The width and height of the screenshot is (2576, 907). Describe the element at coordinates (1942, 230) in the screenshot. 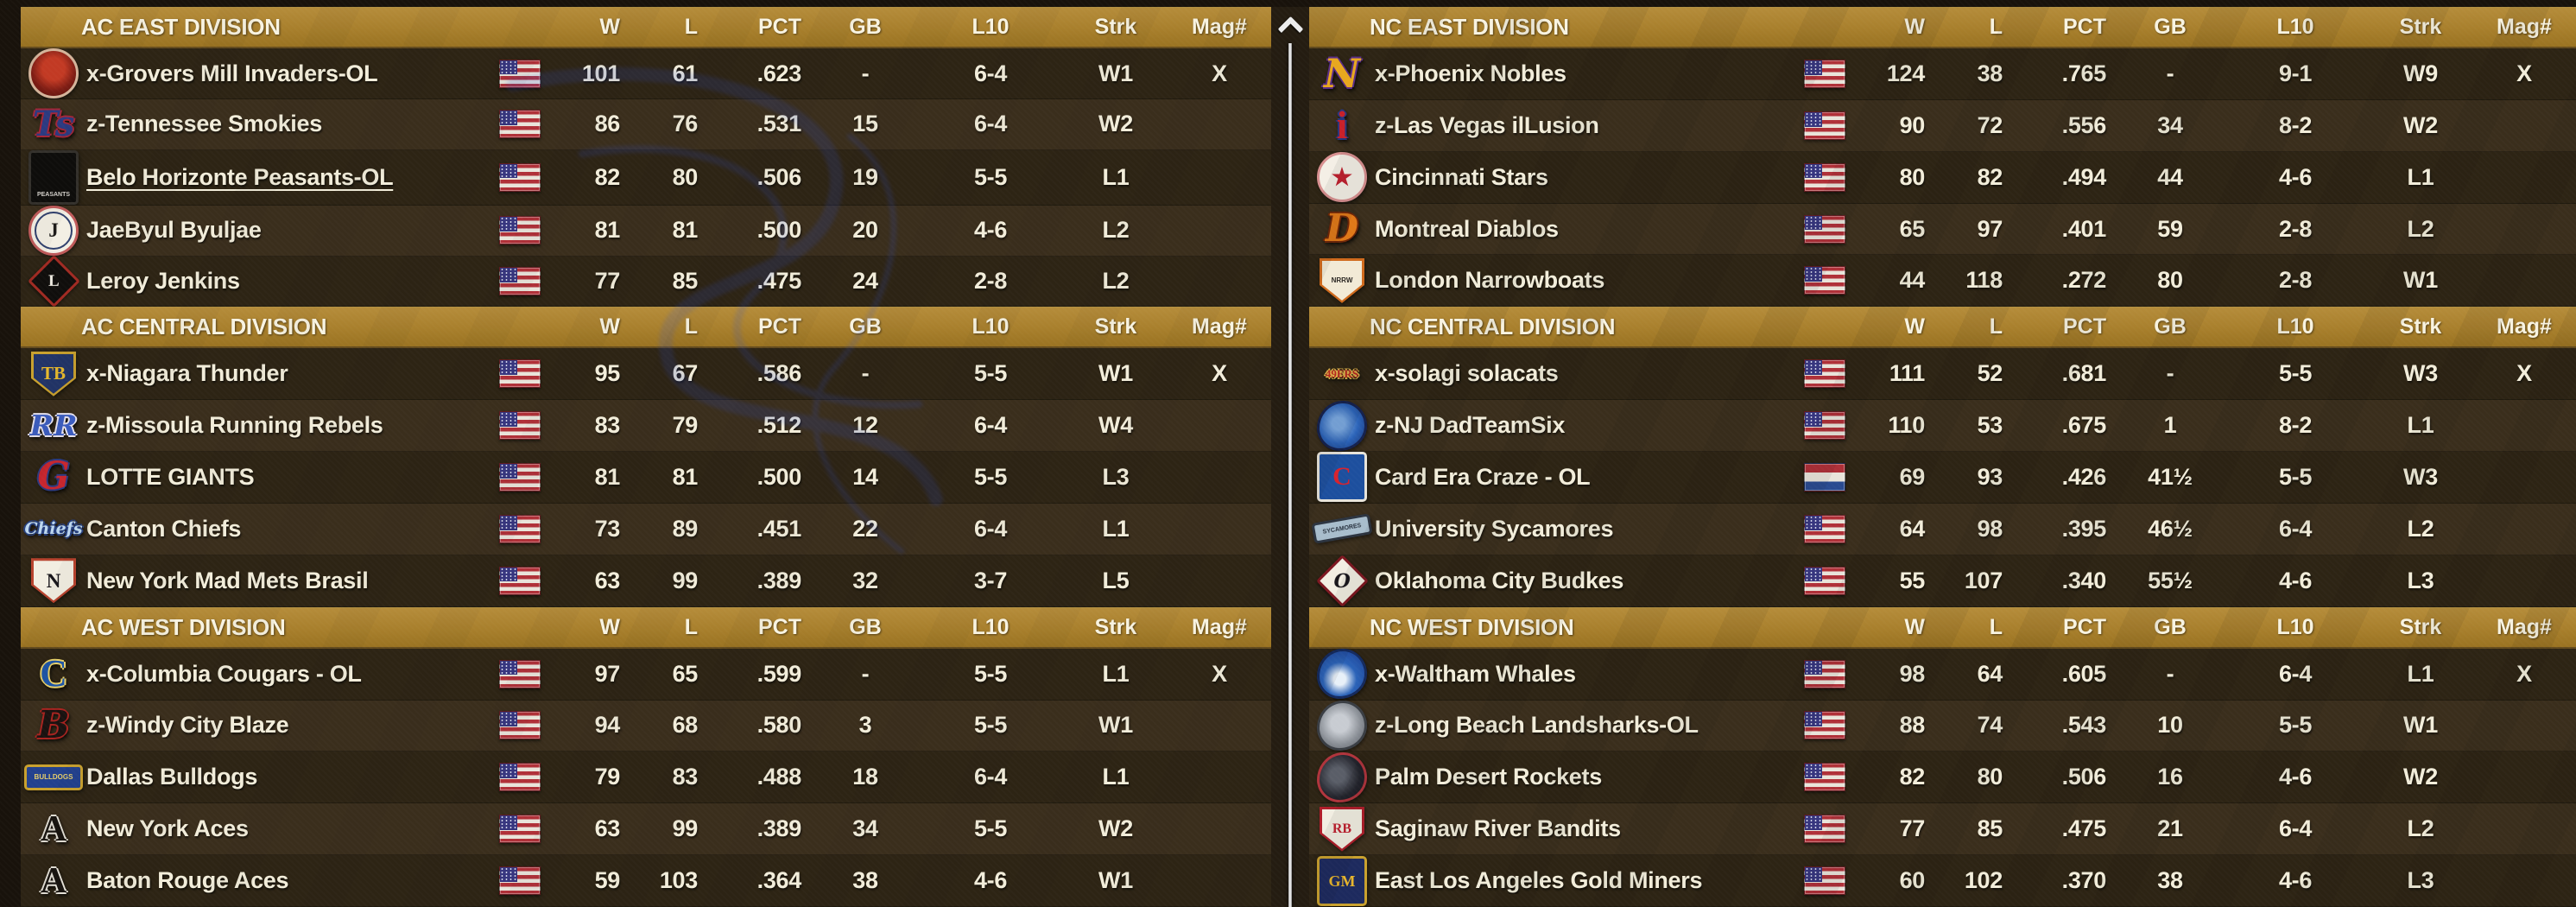

I see `team-row: D Montreal Diablos 65 97 .401 59 2-8 L2` at that location.